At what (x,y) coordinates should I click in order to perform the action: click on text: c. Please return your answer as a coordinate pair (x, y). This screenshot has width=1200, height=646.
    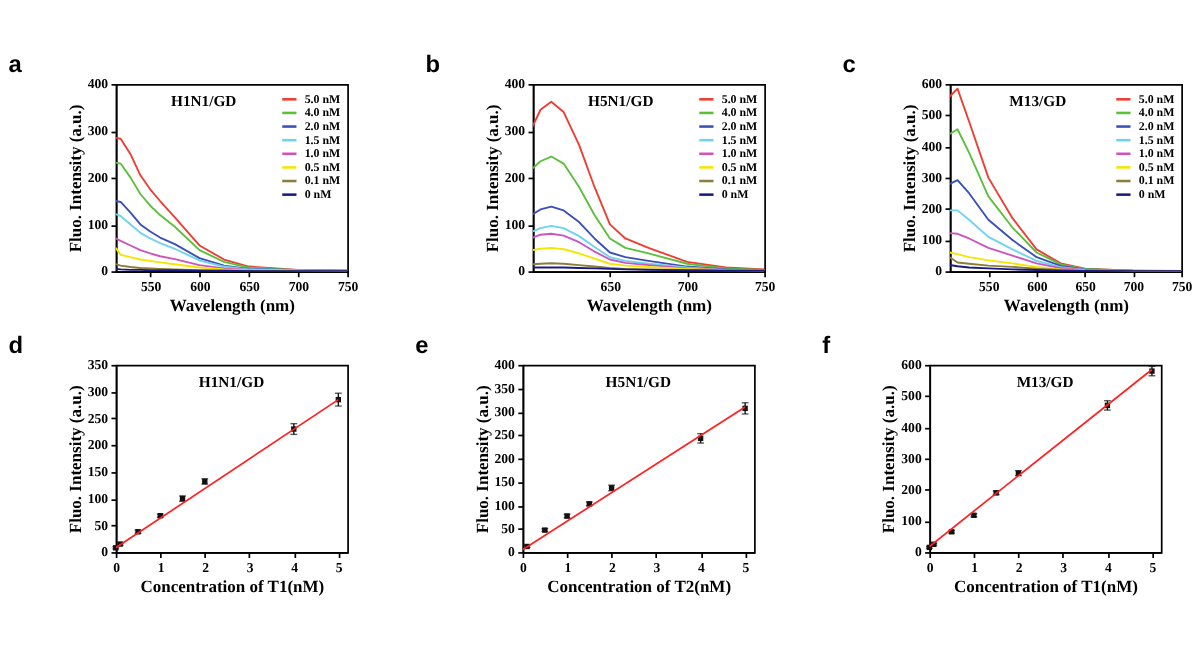
    Looking at the image, I should click on (849, 64).